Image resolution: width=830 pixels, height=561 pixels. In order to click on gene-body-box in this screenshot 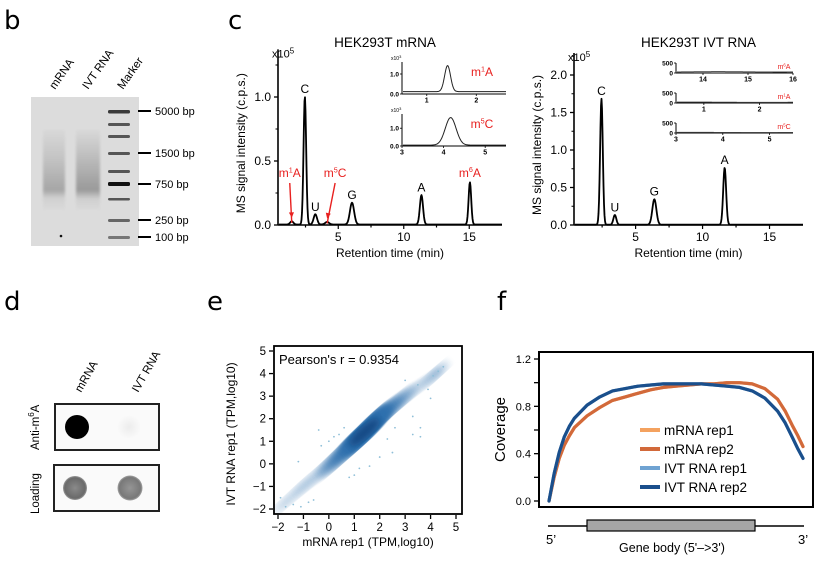, I will do `click(671, 525)`.